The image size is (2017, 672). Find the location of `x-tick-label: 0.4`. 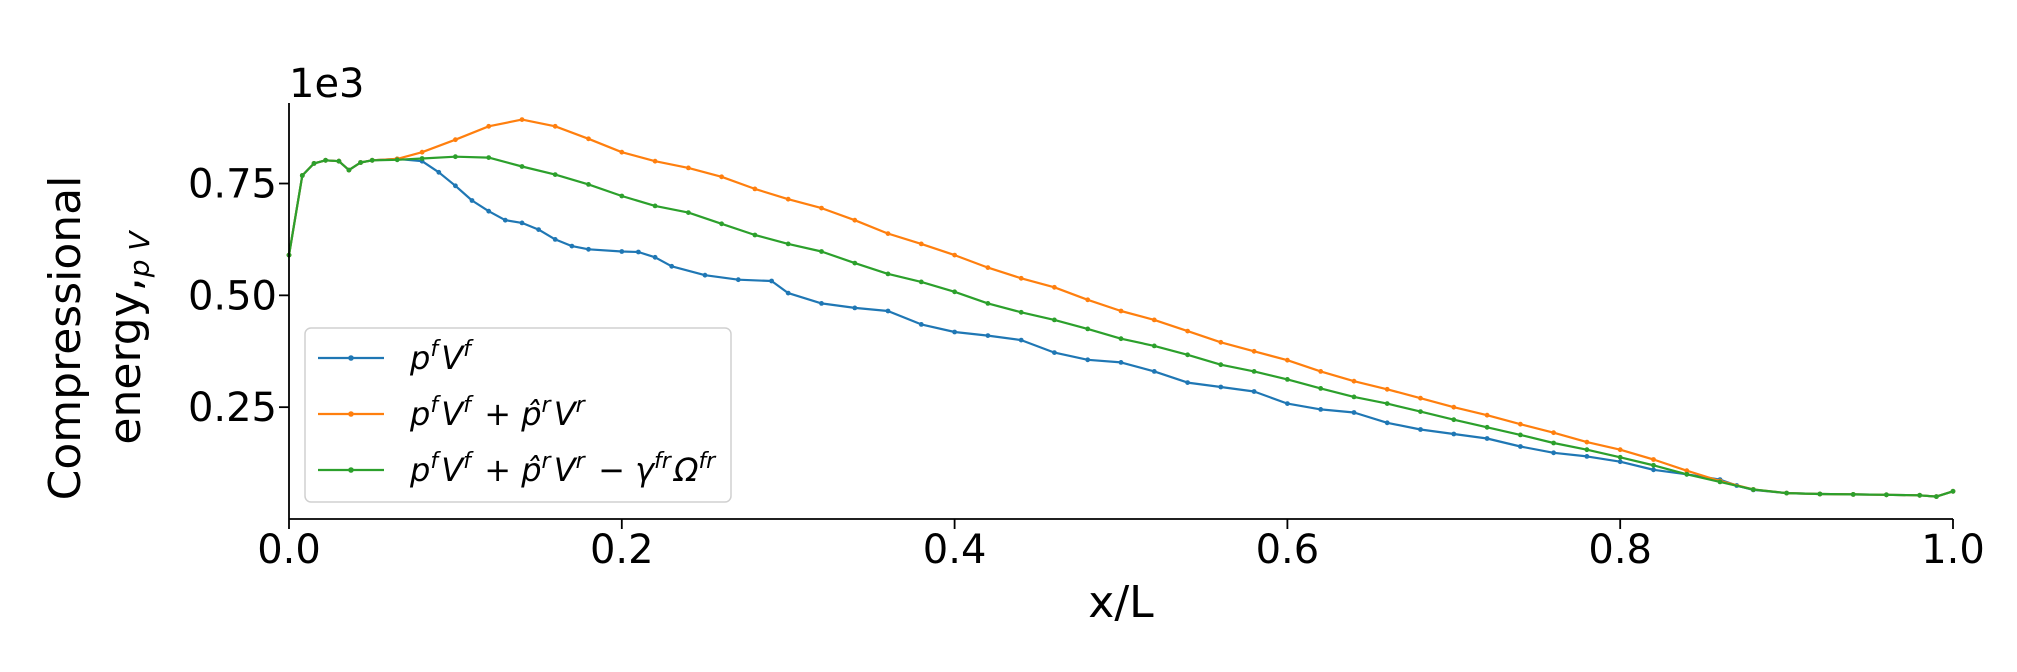

x-tick-label: 0.4 is located at coordinates (955, 550).